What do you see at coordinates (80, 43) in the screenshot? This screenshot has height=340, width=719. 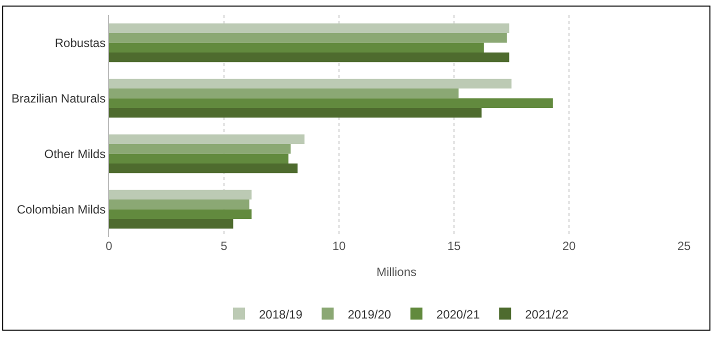 I see `y-tick-label: Robustas` at bounding box center [80, 43].